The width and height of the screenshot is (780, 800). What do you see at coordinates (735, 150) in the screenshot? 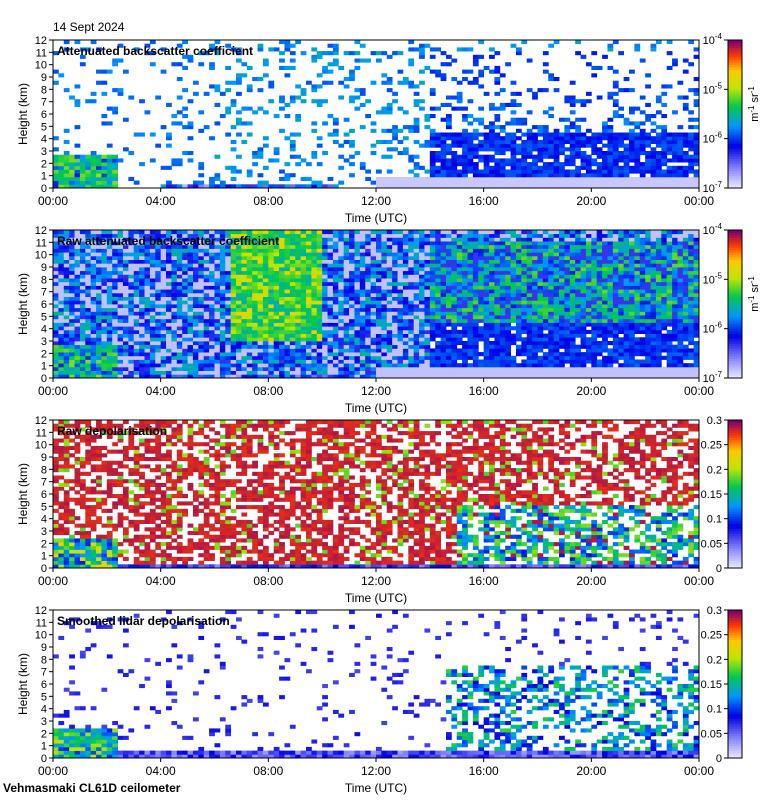
I see `colorbar-segment` at bounding box center [735, 150].